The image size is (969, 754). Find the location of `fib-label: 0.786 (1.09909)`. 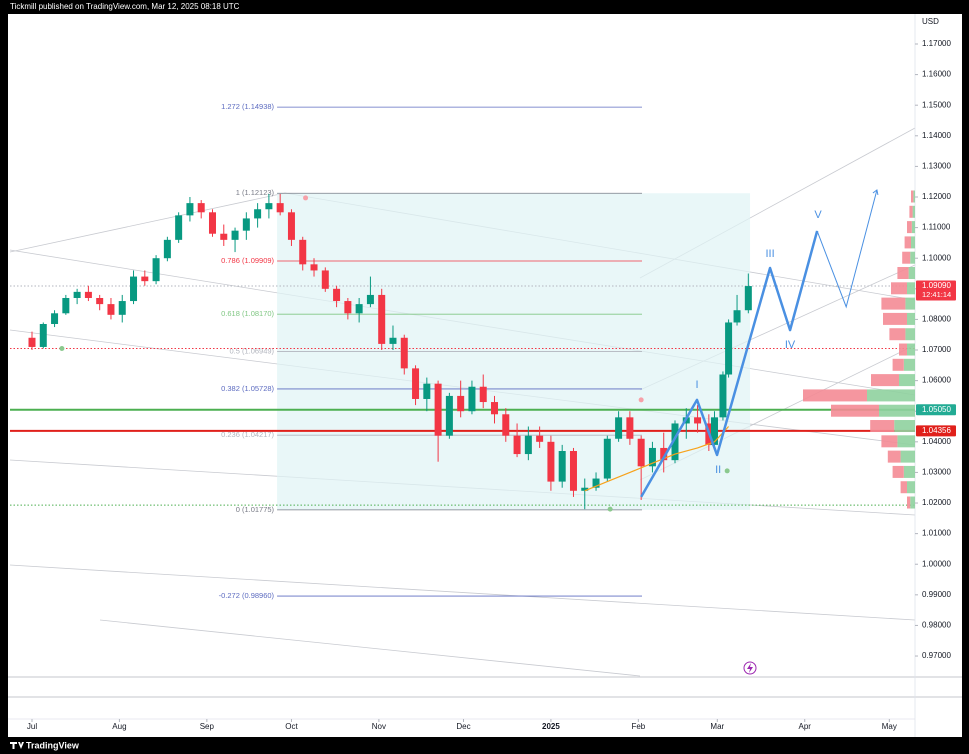

fib-label: 0.786 (1.09909) is located at coordinates (247, 260).